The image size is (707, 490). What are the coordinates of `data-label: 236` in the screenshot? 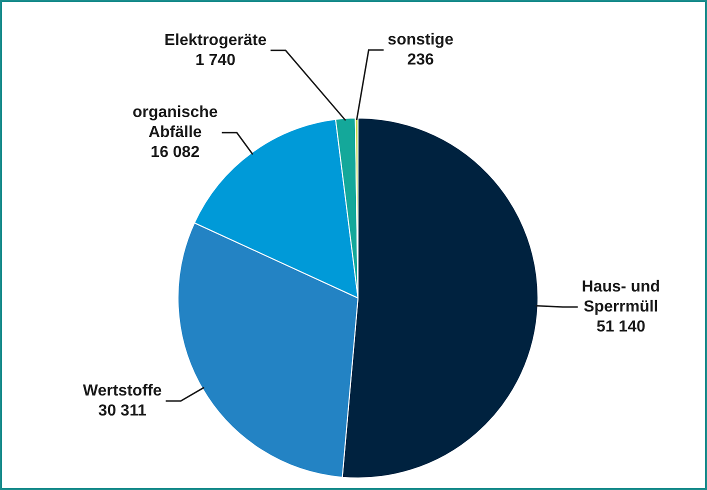 It's located at (420, 59).